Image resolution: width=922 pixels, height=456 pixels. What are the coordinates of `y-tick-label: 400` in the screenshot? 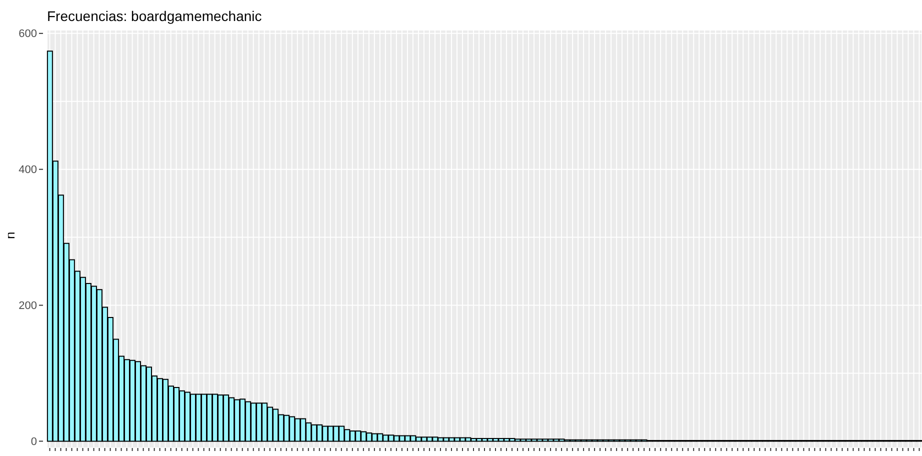 It's located at (27, 170).